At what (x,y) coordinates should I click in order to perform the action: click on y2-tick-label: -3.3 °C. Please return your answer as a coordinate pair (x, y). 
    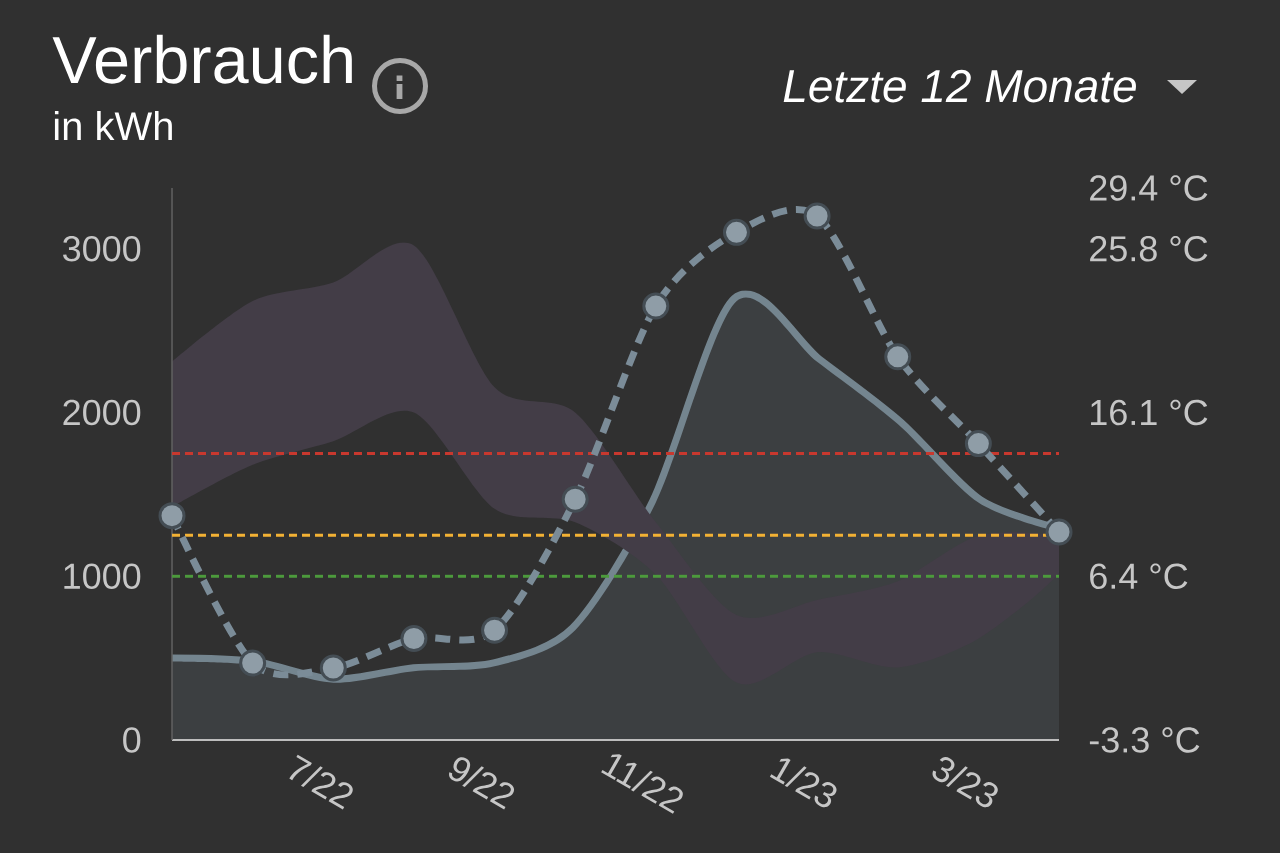
    Looking at the image, I should click on (1144, 740).